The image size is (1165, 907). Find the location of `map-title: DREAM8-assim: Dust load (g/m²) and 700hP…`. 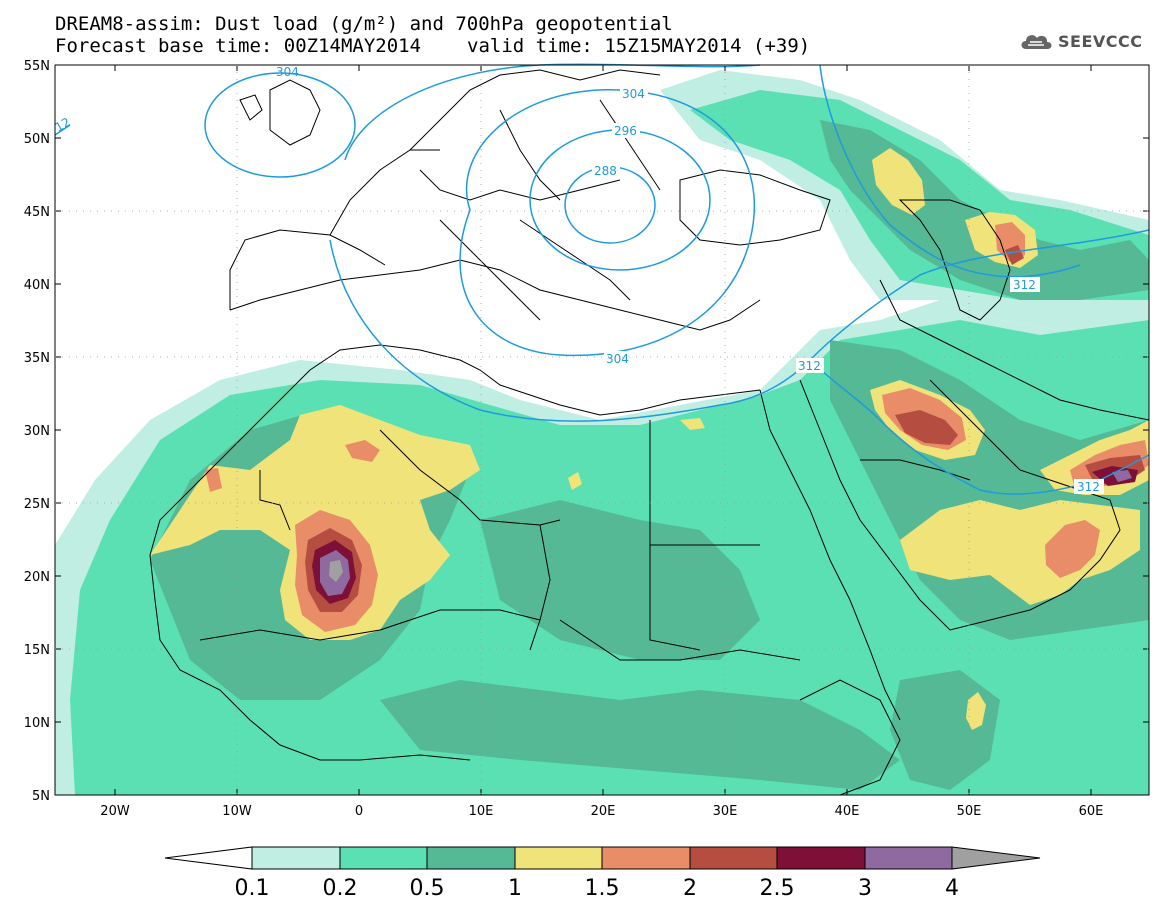

map-title: DREAM8-assim: Dust load (g/m²) and 700hP… is located at coordinates (364, 24).